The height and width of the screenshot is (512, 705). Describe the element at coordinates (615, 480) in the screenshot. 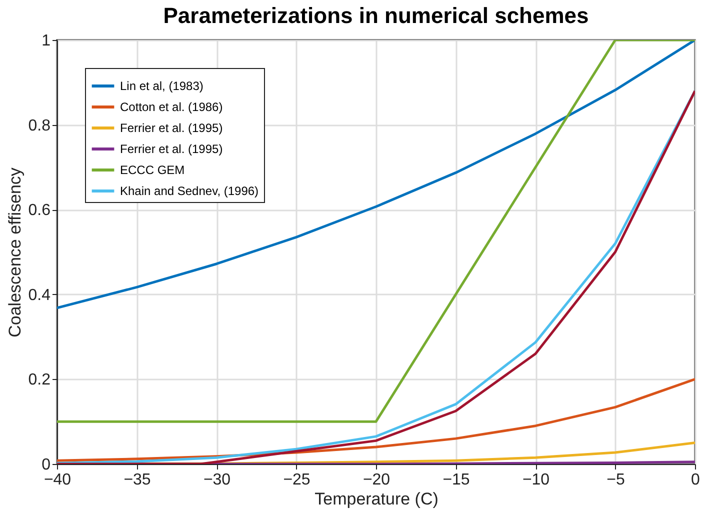

I see `x-tick-label: −5` at that location.